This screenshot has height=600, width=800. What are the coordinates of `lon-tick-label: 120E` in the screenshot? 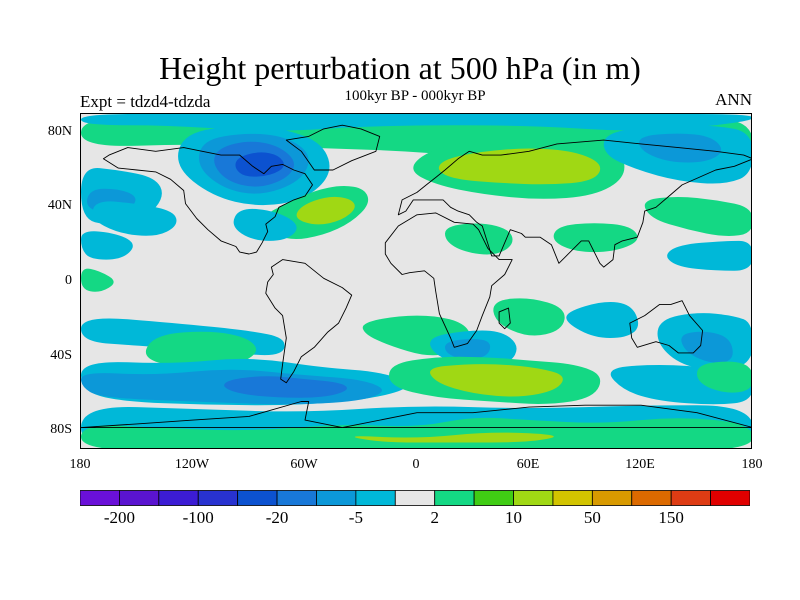 It's located at (640, 464).